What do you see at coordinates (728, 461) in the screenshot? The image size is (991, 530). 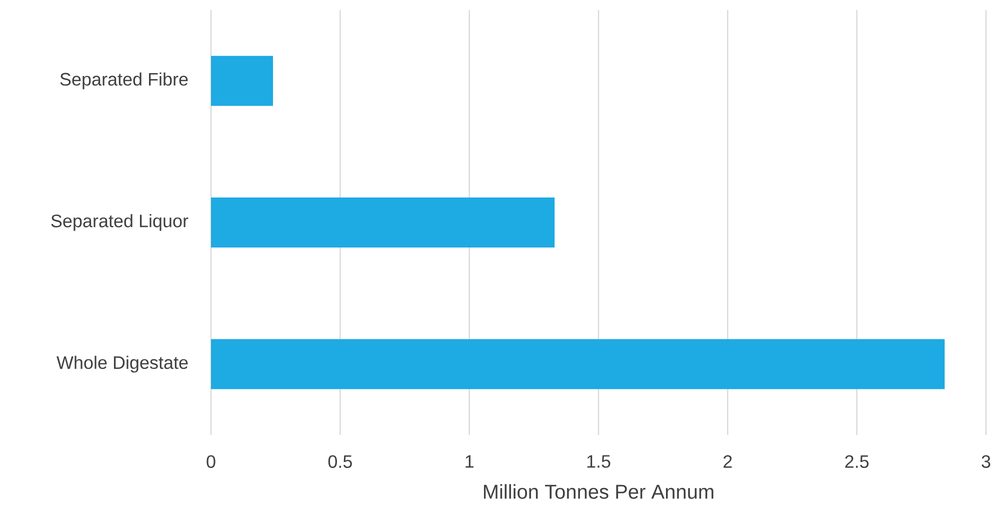 I see `x-tick-label: 2` at bounding box center [728, 461].